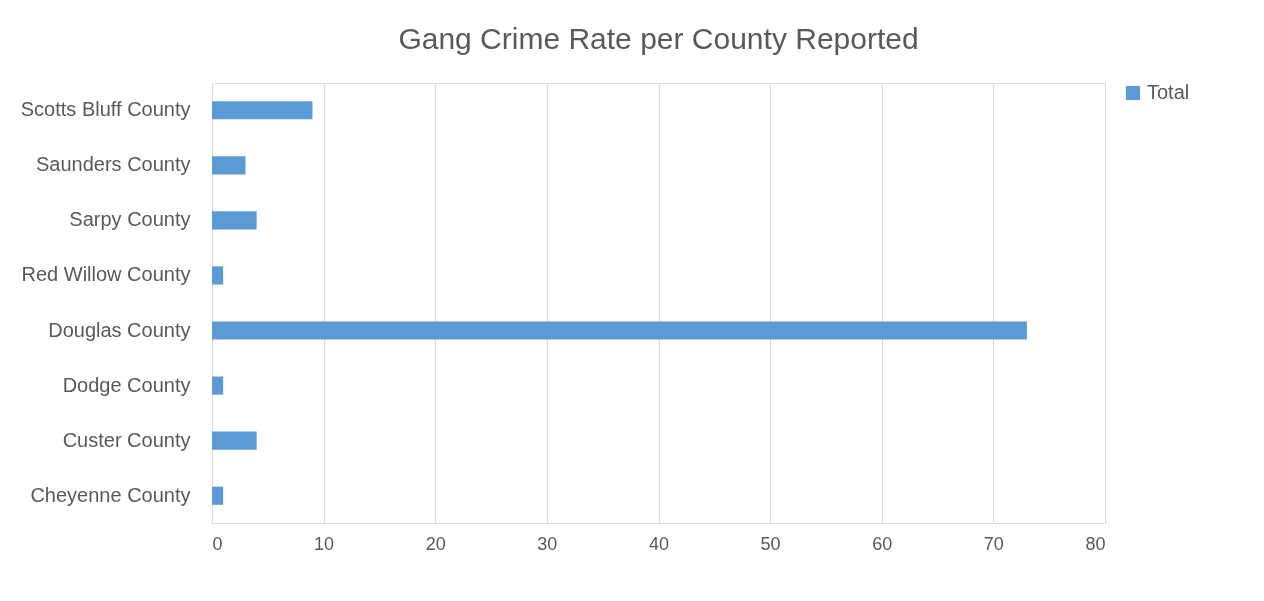  Describe the element at coordinates (993, 543) in the screenshot. I see `x-tick-label: 70` at that location.